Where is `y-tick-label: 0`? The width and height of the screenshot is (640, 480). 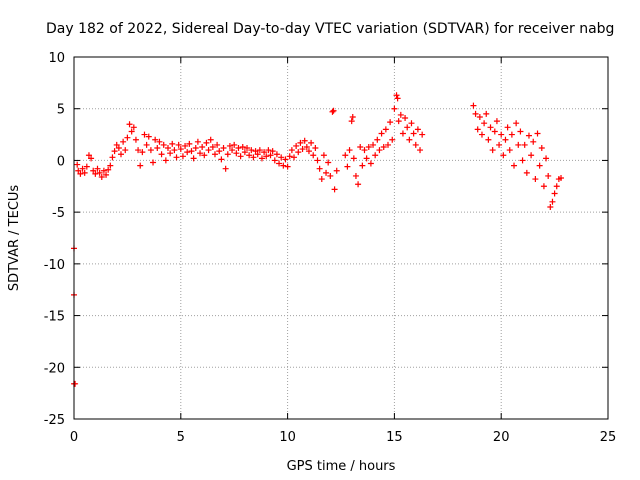
y-tick-label: 0 is located at coordinates (61, 161).